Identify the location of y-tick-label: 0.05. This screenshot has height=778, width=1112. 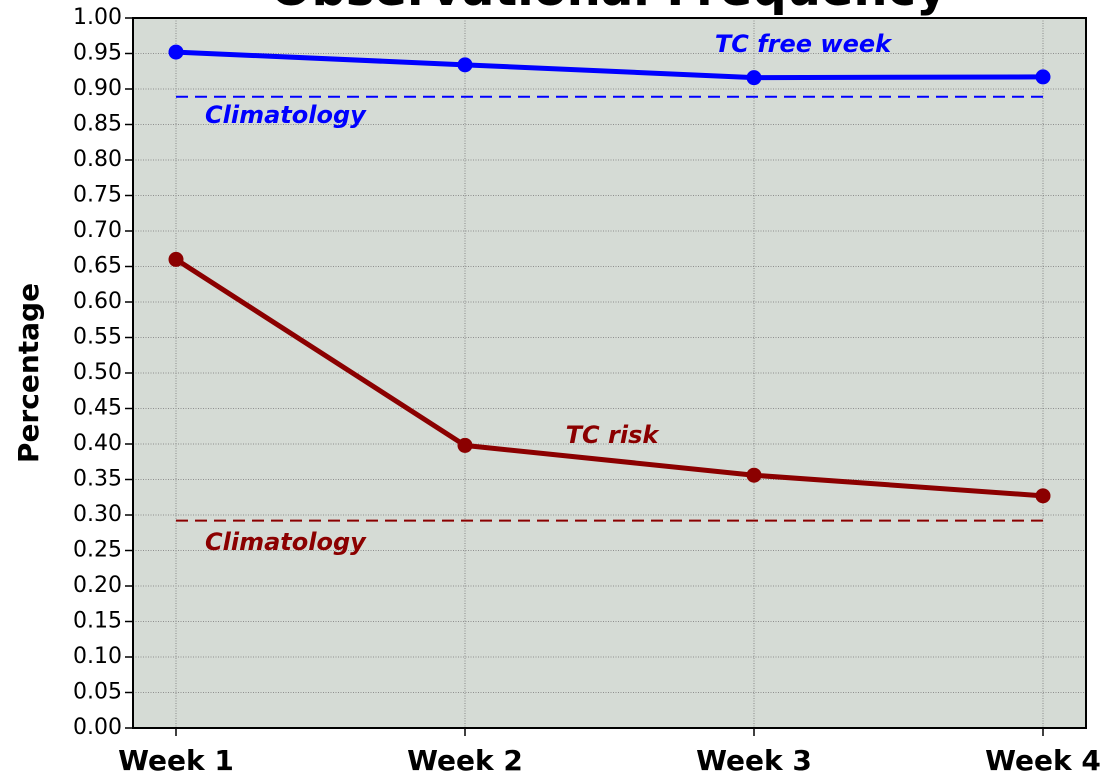
(97, 692).